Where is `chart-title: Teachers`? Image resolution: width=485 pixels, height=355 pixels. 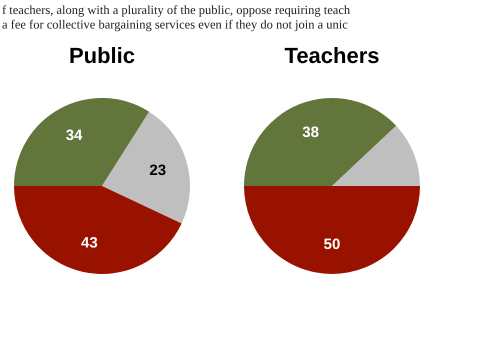 chart-title: Teachers is located at coordinates (332, 55).